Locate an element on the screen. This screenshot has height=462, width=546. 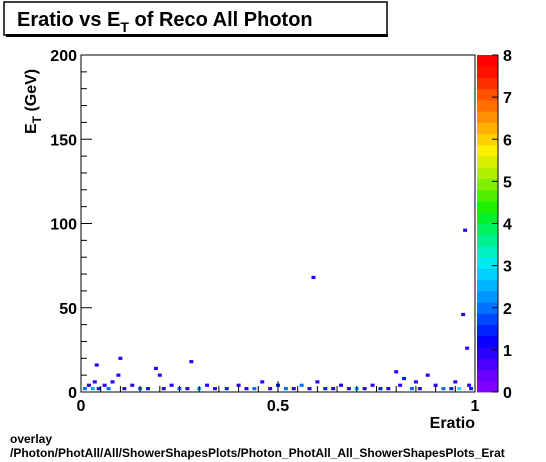
y-tick-label: 150 is located at coordinates (63, 140).